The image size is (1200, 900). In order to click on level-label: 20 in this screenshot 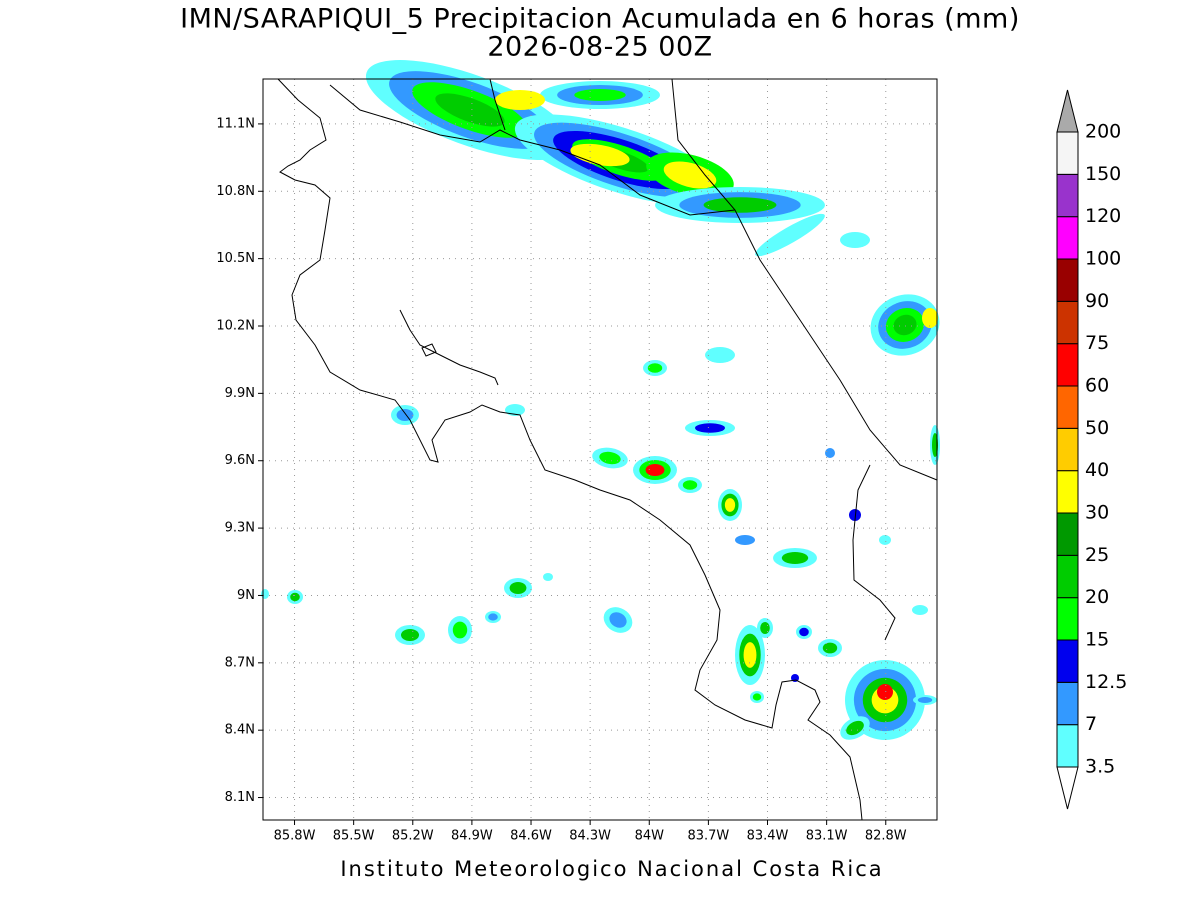, I will do `click(1097, 597)`.